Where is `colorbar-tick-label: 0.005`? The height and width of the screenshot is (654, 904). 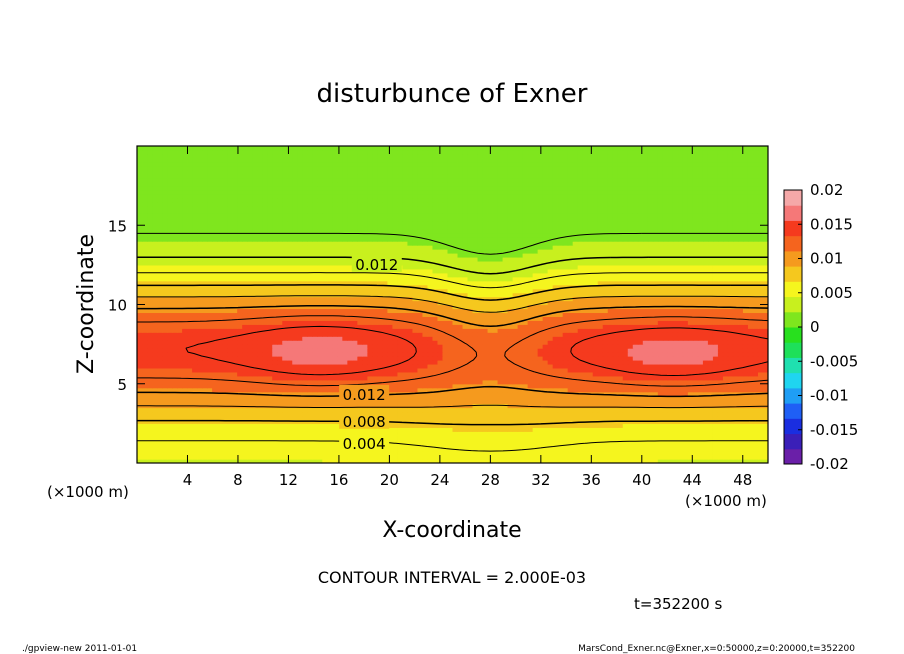 colorbar-tick-label: 0.005 is located at coordinates (831, 293).